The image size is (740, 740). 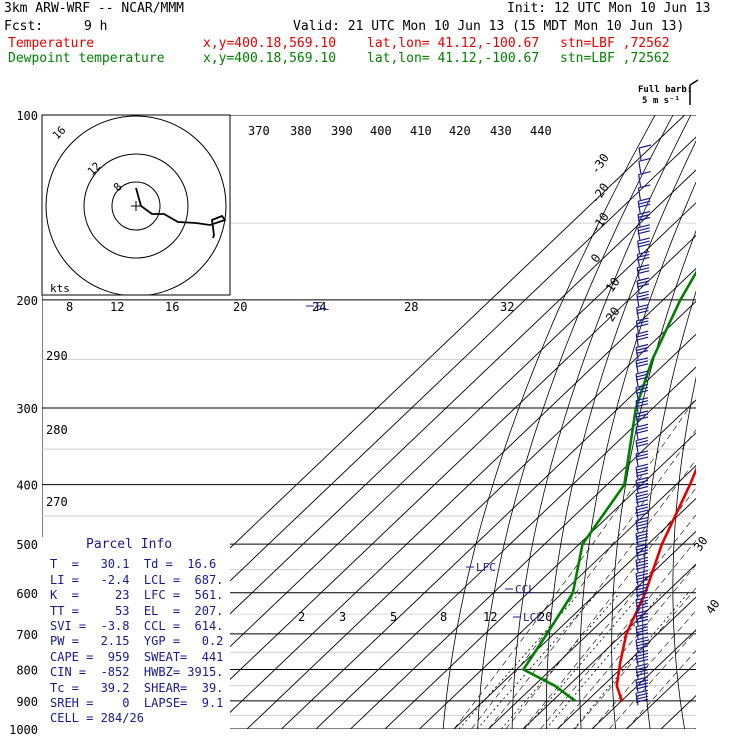 I want to click on theta-label: 430, so click(x=501, y=131).